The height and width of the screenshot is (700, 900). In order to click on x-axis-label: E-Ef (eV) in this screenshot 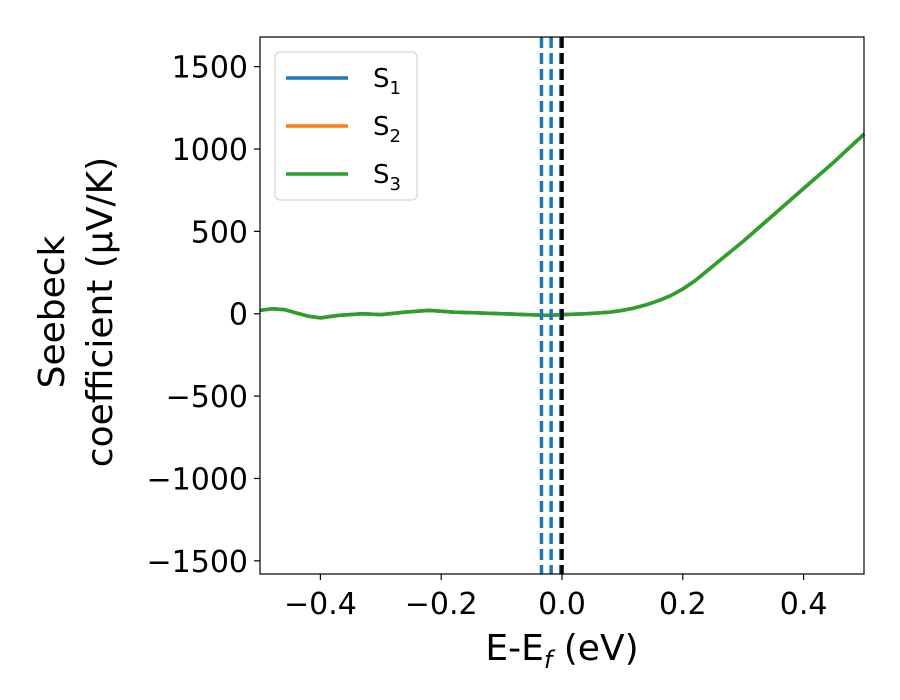, I will do `click(561, 651)`.